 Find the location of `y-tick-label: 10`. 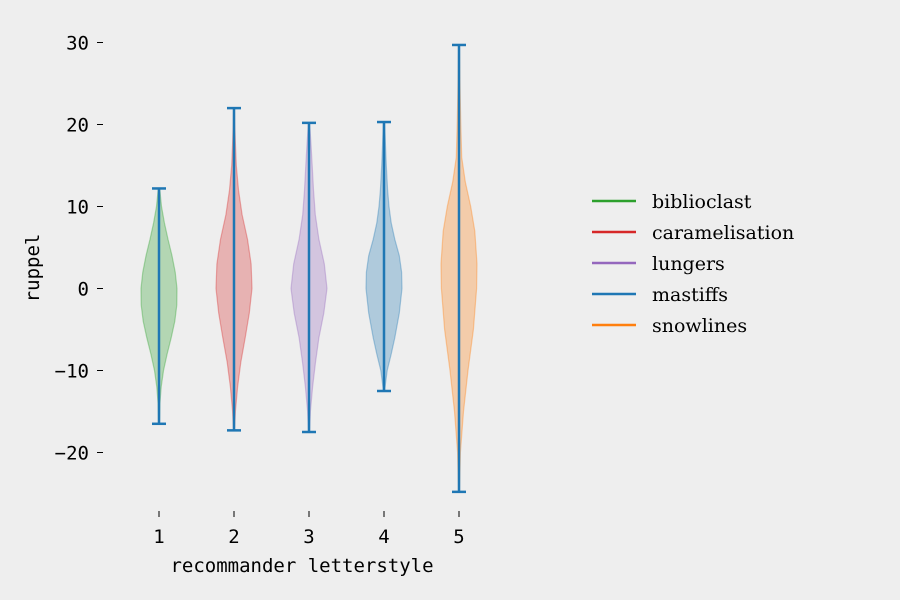

y-tick-label: 10 is located at coordinates (77, 208).